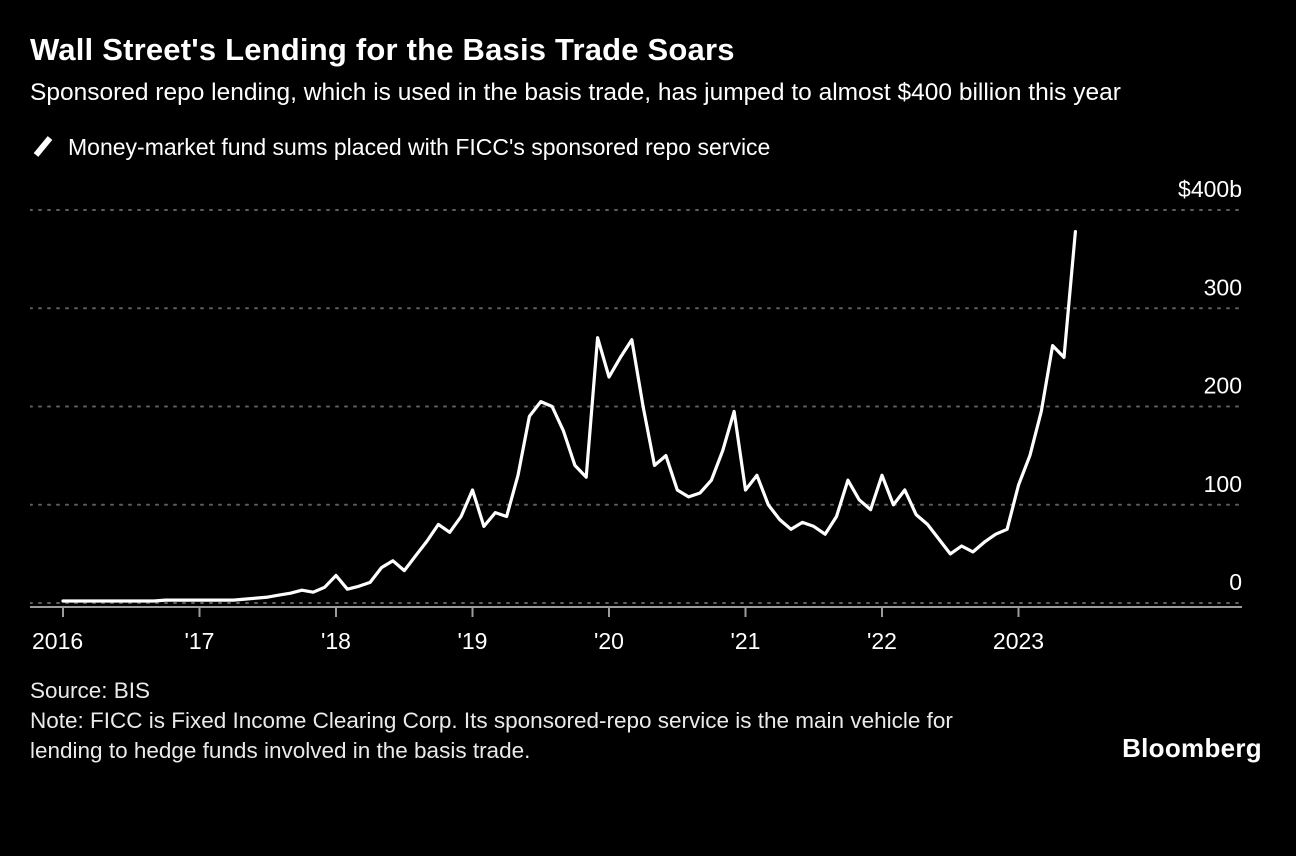 The height and width of the screenshot is (856, 1296). Describe the element at coordinates (1018, 641) in the screenshot. I see `svg-text: 2023` at that location.